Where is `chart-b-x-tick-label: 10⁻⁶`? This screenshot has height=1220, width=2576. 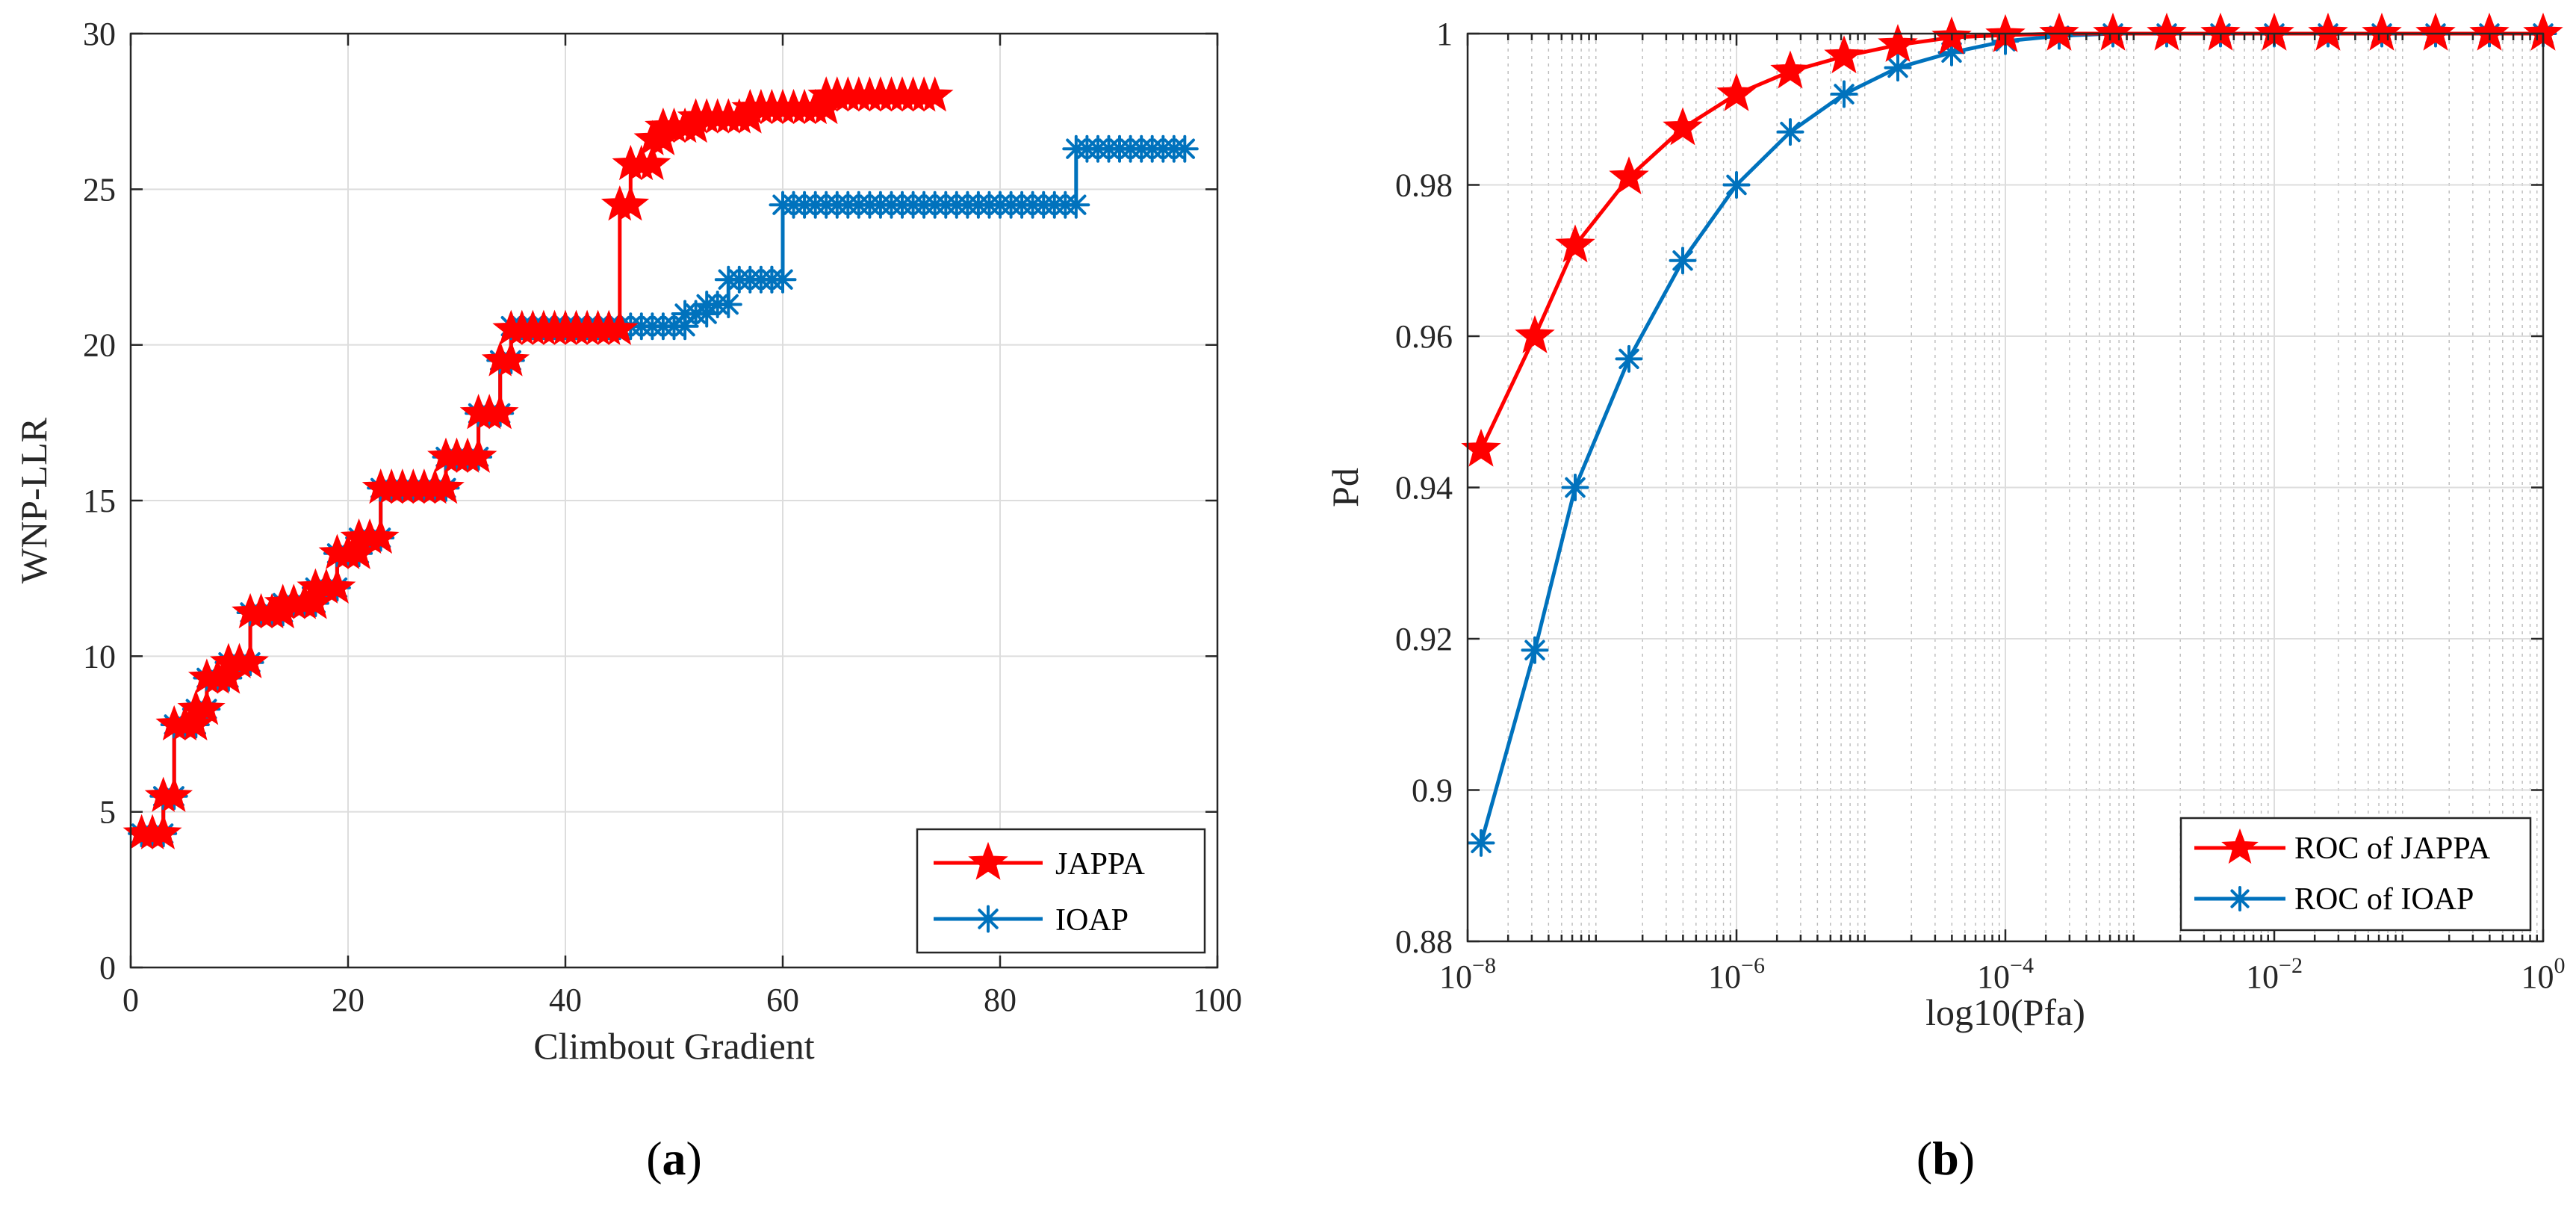
chart-b-x-tick-label: 10⁻⁶ is located at coordinates (1737, 974).